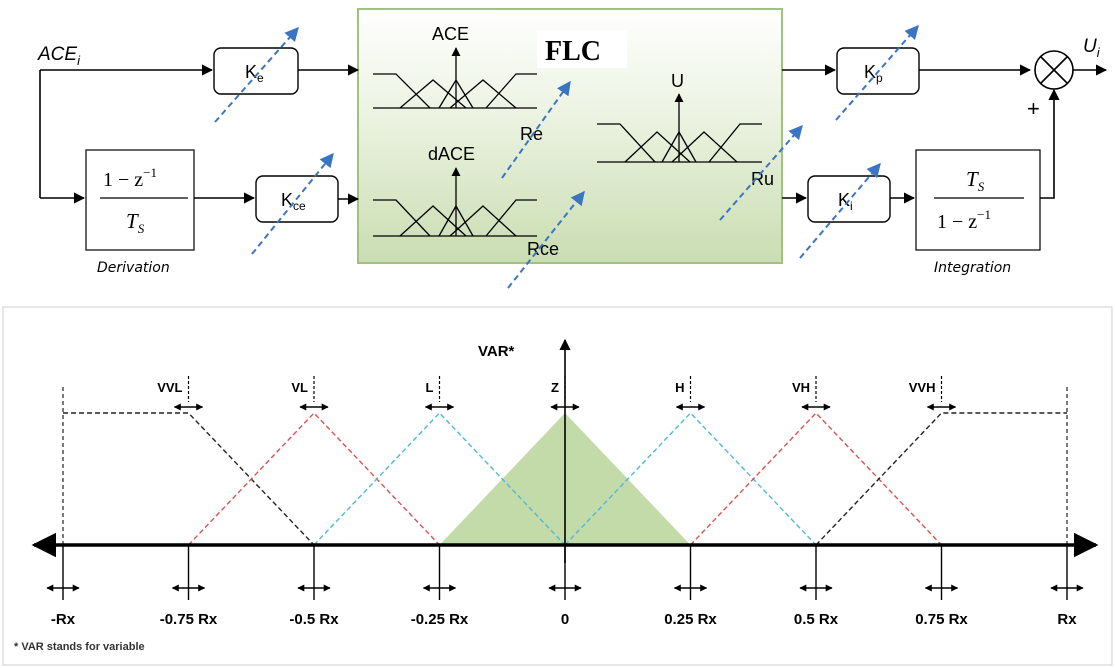  I want to click on tick-label-1: -0.75 Rx, so click(189, 619).